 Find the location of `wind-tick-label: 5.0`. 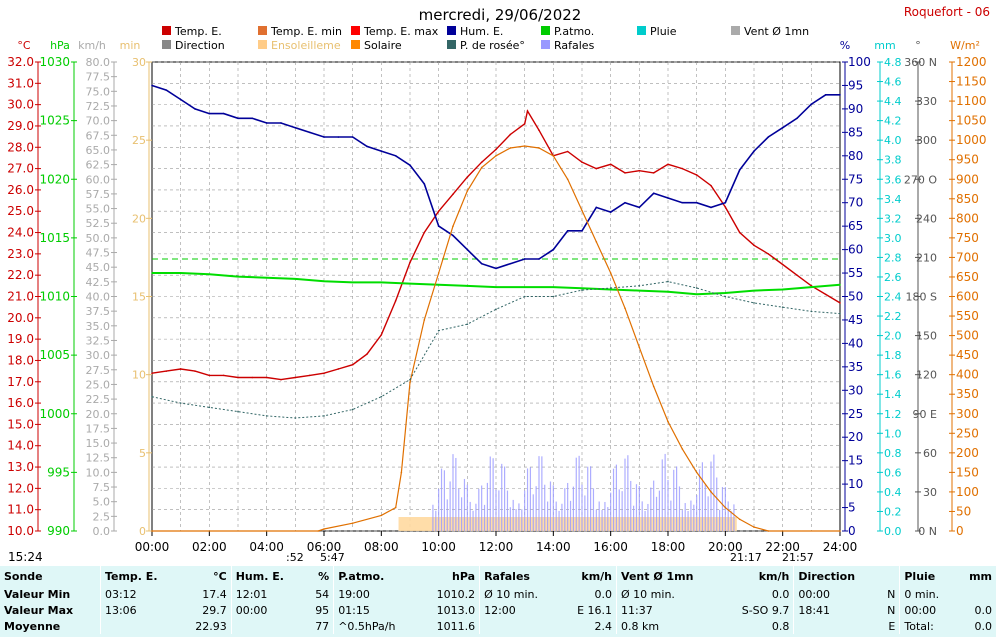

wind-tick-label: 5.0 is located at coordinates (102, 502).